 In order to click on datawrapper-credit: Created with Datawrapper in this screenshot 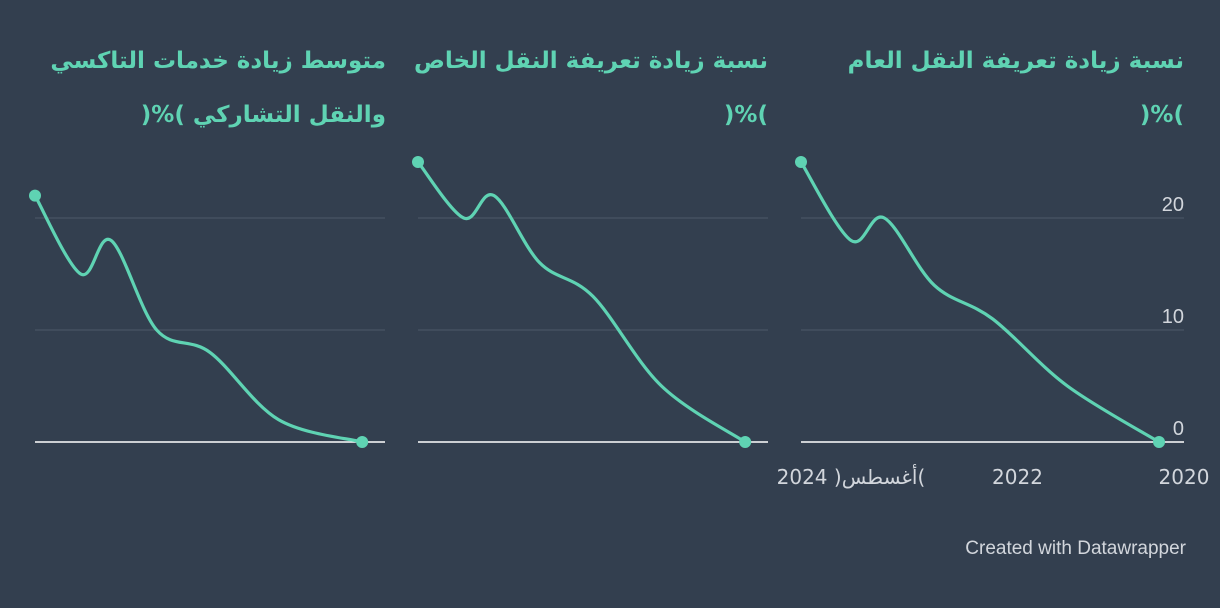, I will do `click(1075, 548)`.